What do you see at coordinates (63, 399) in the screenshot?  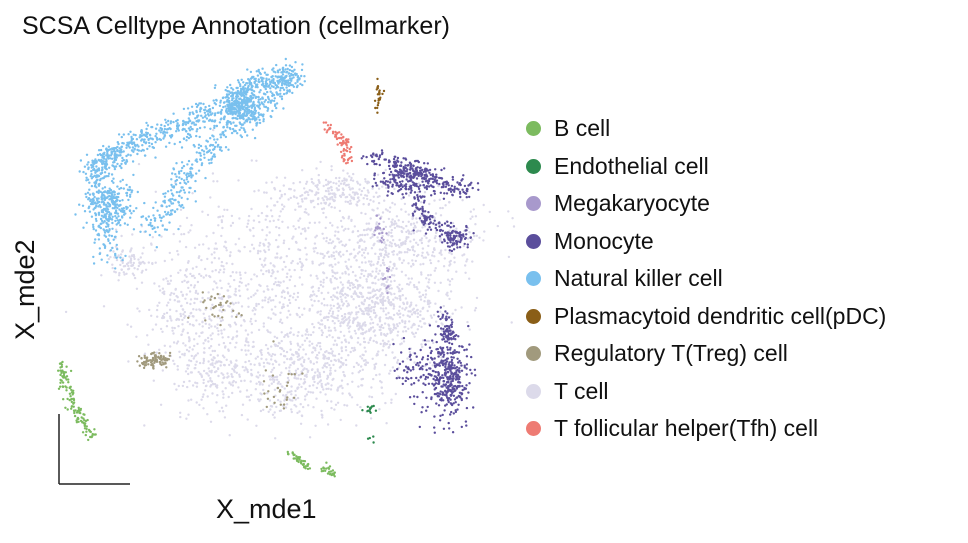 I see `scatter-point-b-cell` at bounding box center [63, 399].